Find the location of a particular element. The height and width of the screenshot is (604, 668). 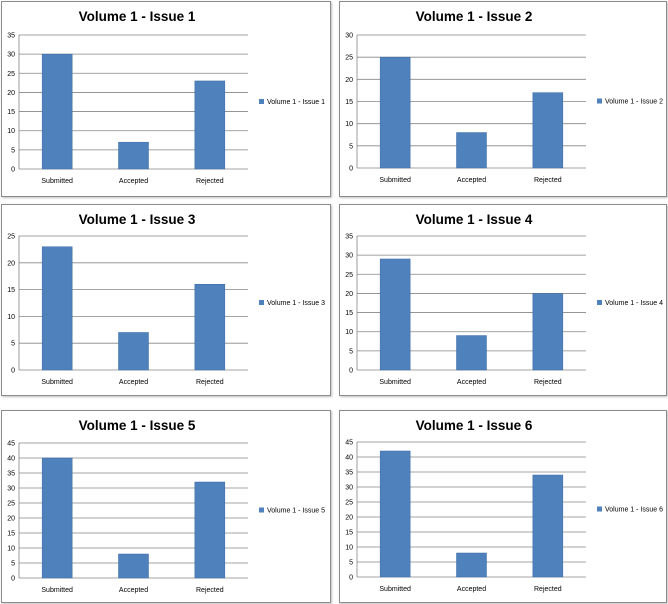

legend-label: Volume 1 - Issue 1 is located at coordinates (296, 102).